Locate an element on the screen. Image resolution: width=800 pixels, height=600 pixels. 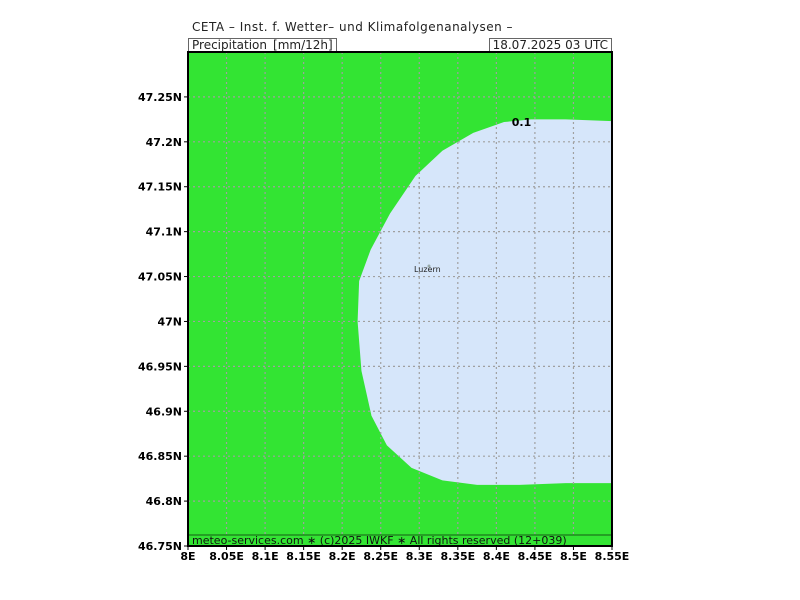
contour-label: 0.1 is located at coordinates (522, 122).